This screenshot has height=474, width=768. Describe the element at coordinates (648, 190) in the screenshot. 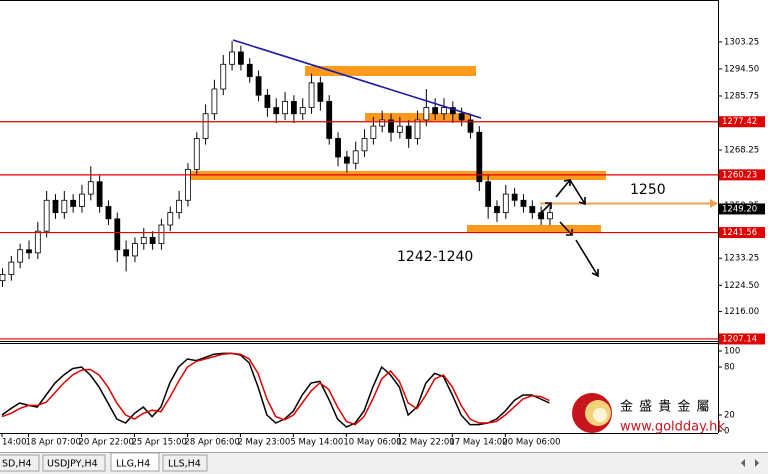

I see `annotation: 1250` at that location.